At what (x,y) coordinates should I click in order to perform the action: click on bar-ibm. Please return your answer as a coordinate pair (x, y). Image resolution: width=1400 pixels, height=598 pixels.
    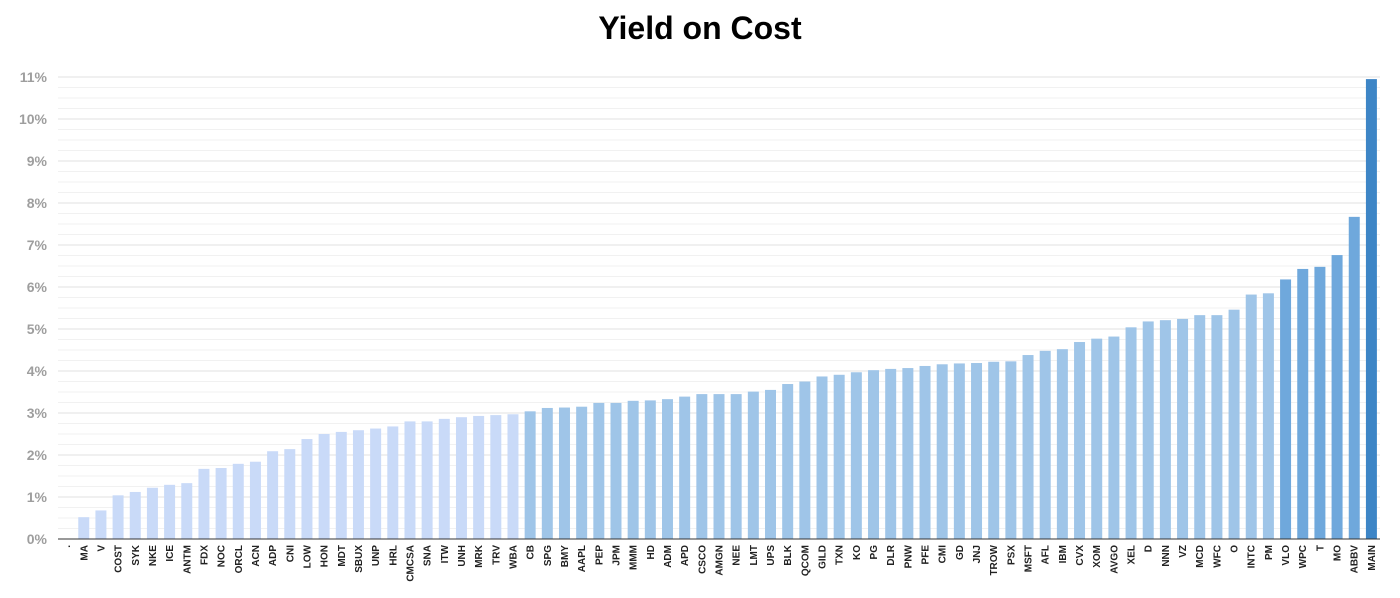
    Looking at the image, I should click on (1062, 444).